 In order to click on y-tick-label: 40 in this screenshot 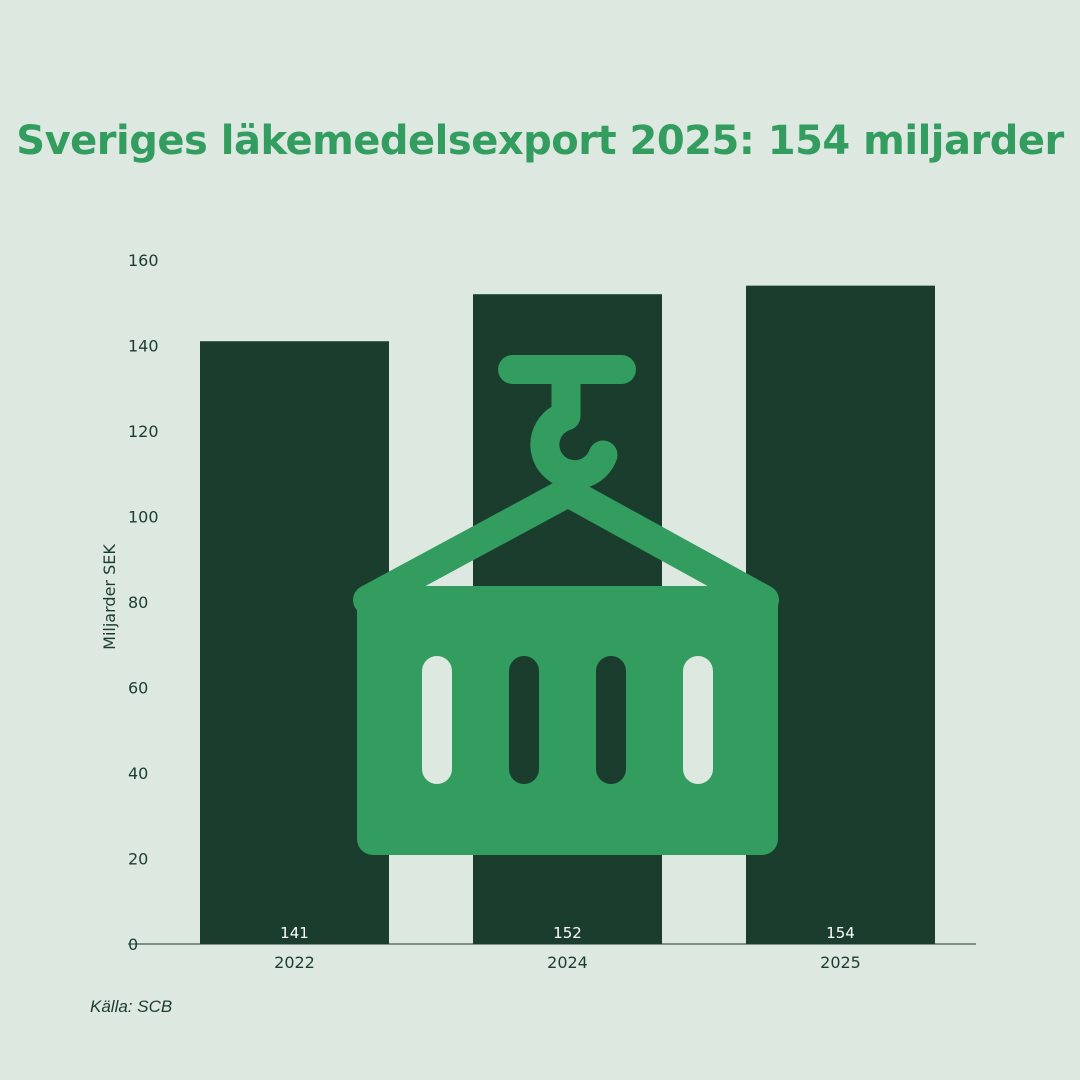, I will do `click(138, 773)`.